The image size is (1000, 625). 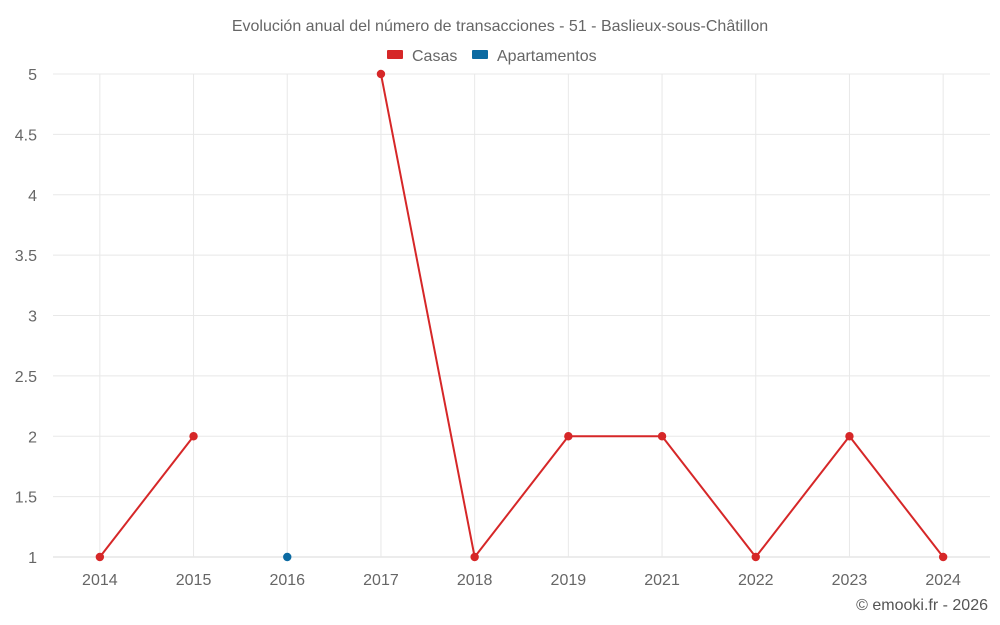 What do you see at coordinates (922, 605) in the screenshot?
I see `credit-text: © emooki.fr - 2026` at bounding box center [922, 605].